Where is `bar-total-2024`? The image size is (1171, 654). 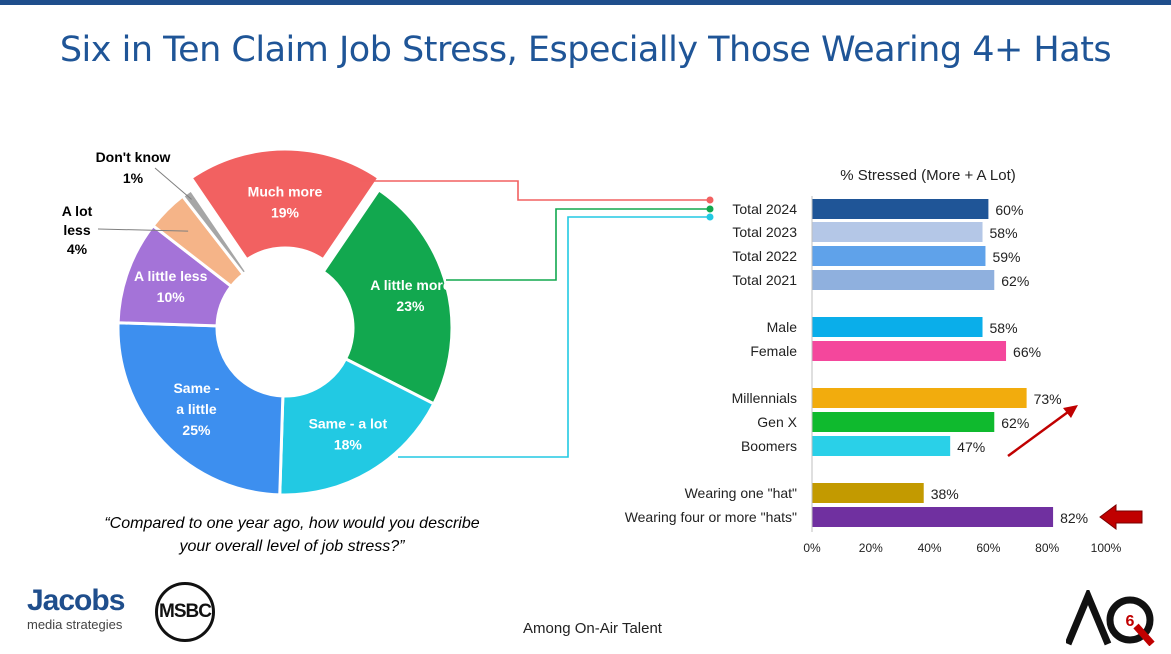 bar-total-2024 is located at coordinates (900, 209).